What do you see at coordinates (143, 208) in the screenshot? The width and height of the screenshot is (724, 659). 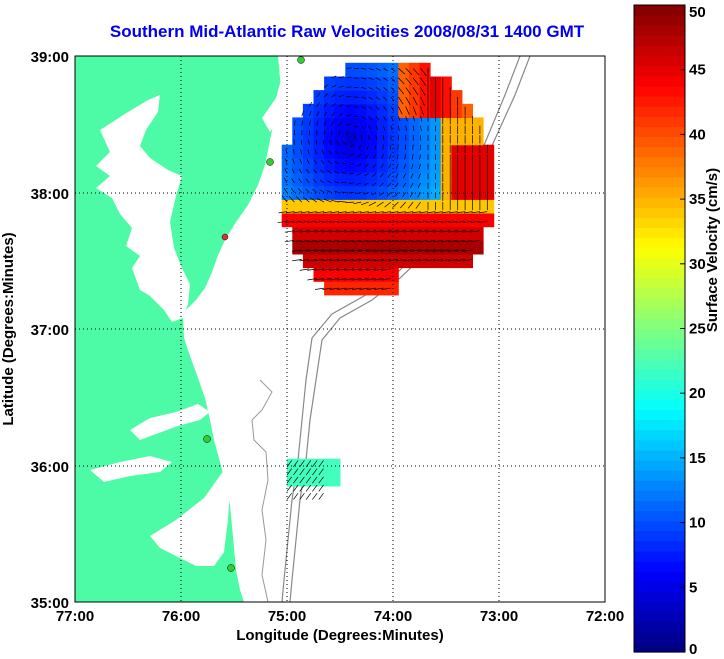 I see `chesapeake-bay` at bounding box center [143, 208].